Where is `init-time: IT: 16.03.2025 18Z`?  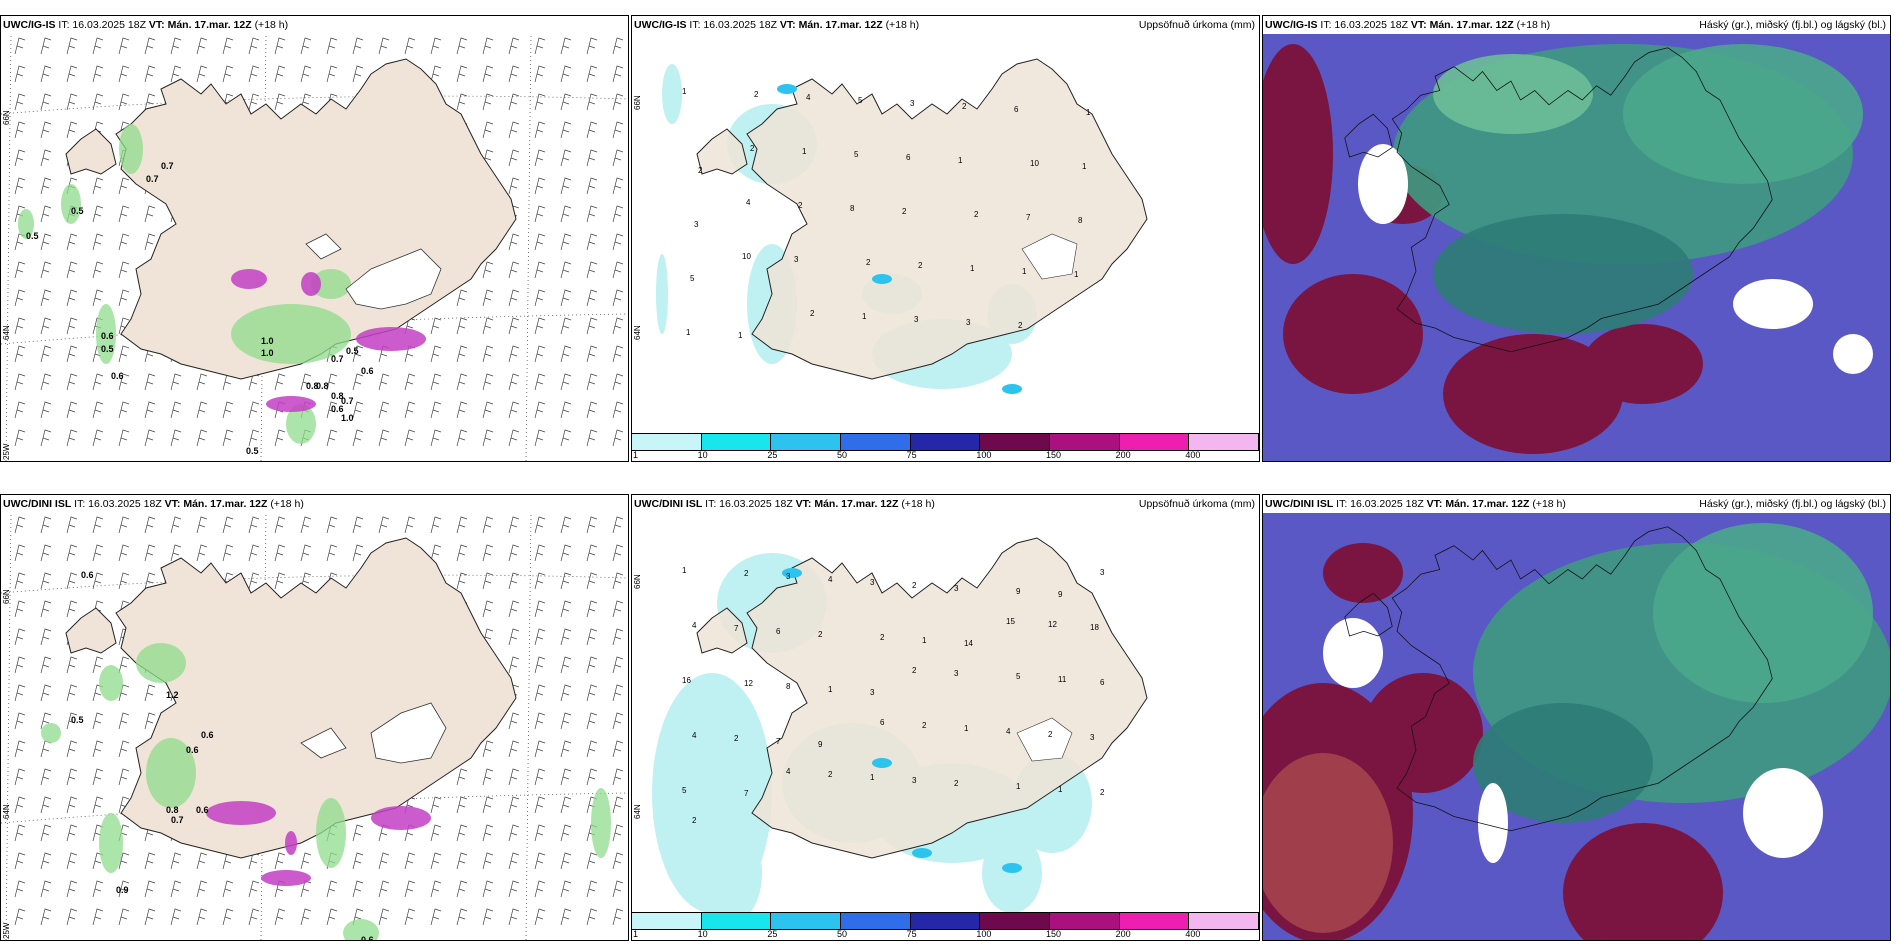
init-time: IT: 16.03.2025 18Z is located at coordinates (1380, 504).